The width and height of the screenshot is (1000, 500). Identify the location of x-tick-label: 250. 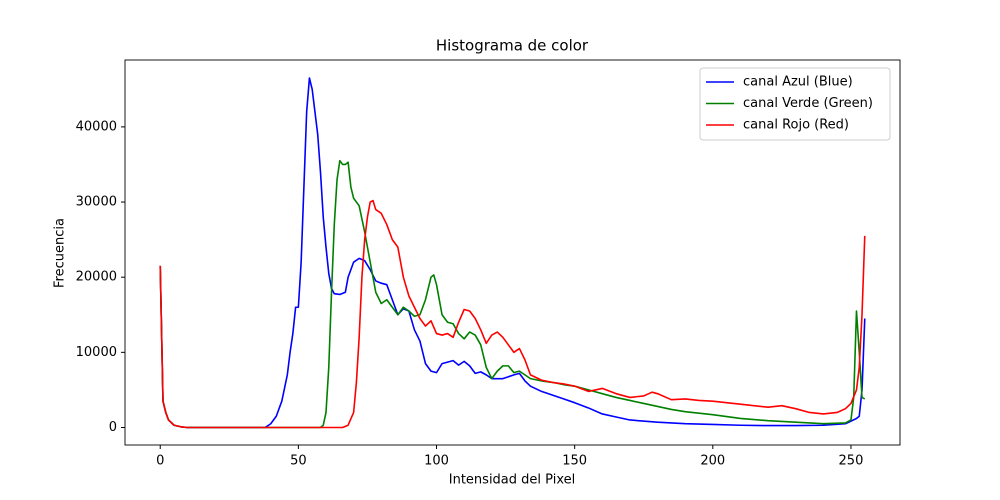
(851, 461).